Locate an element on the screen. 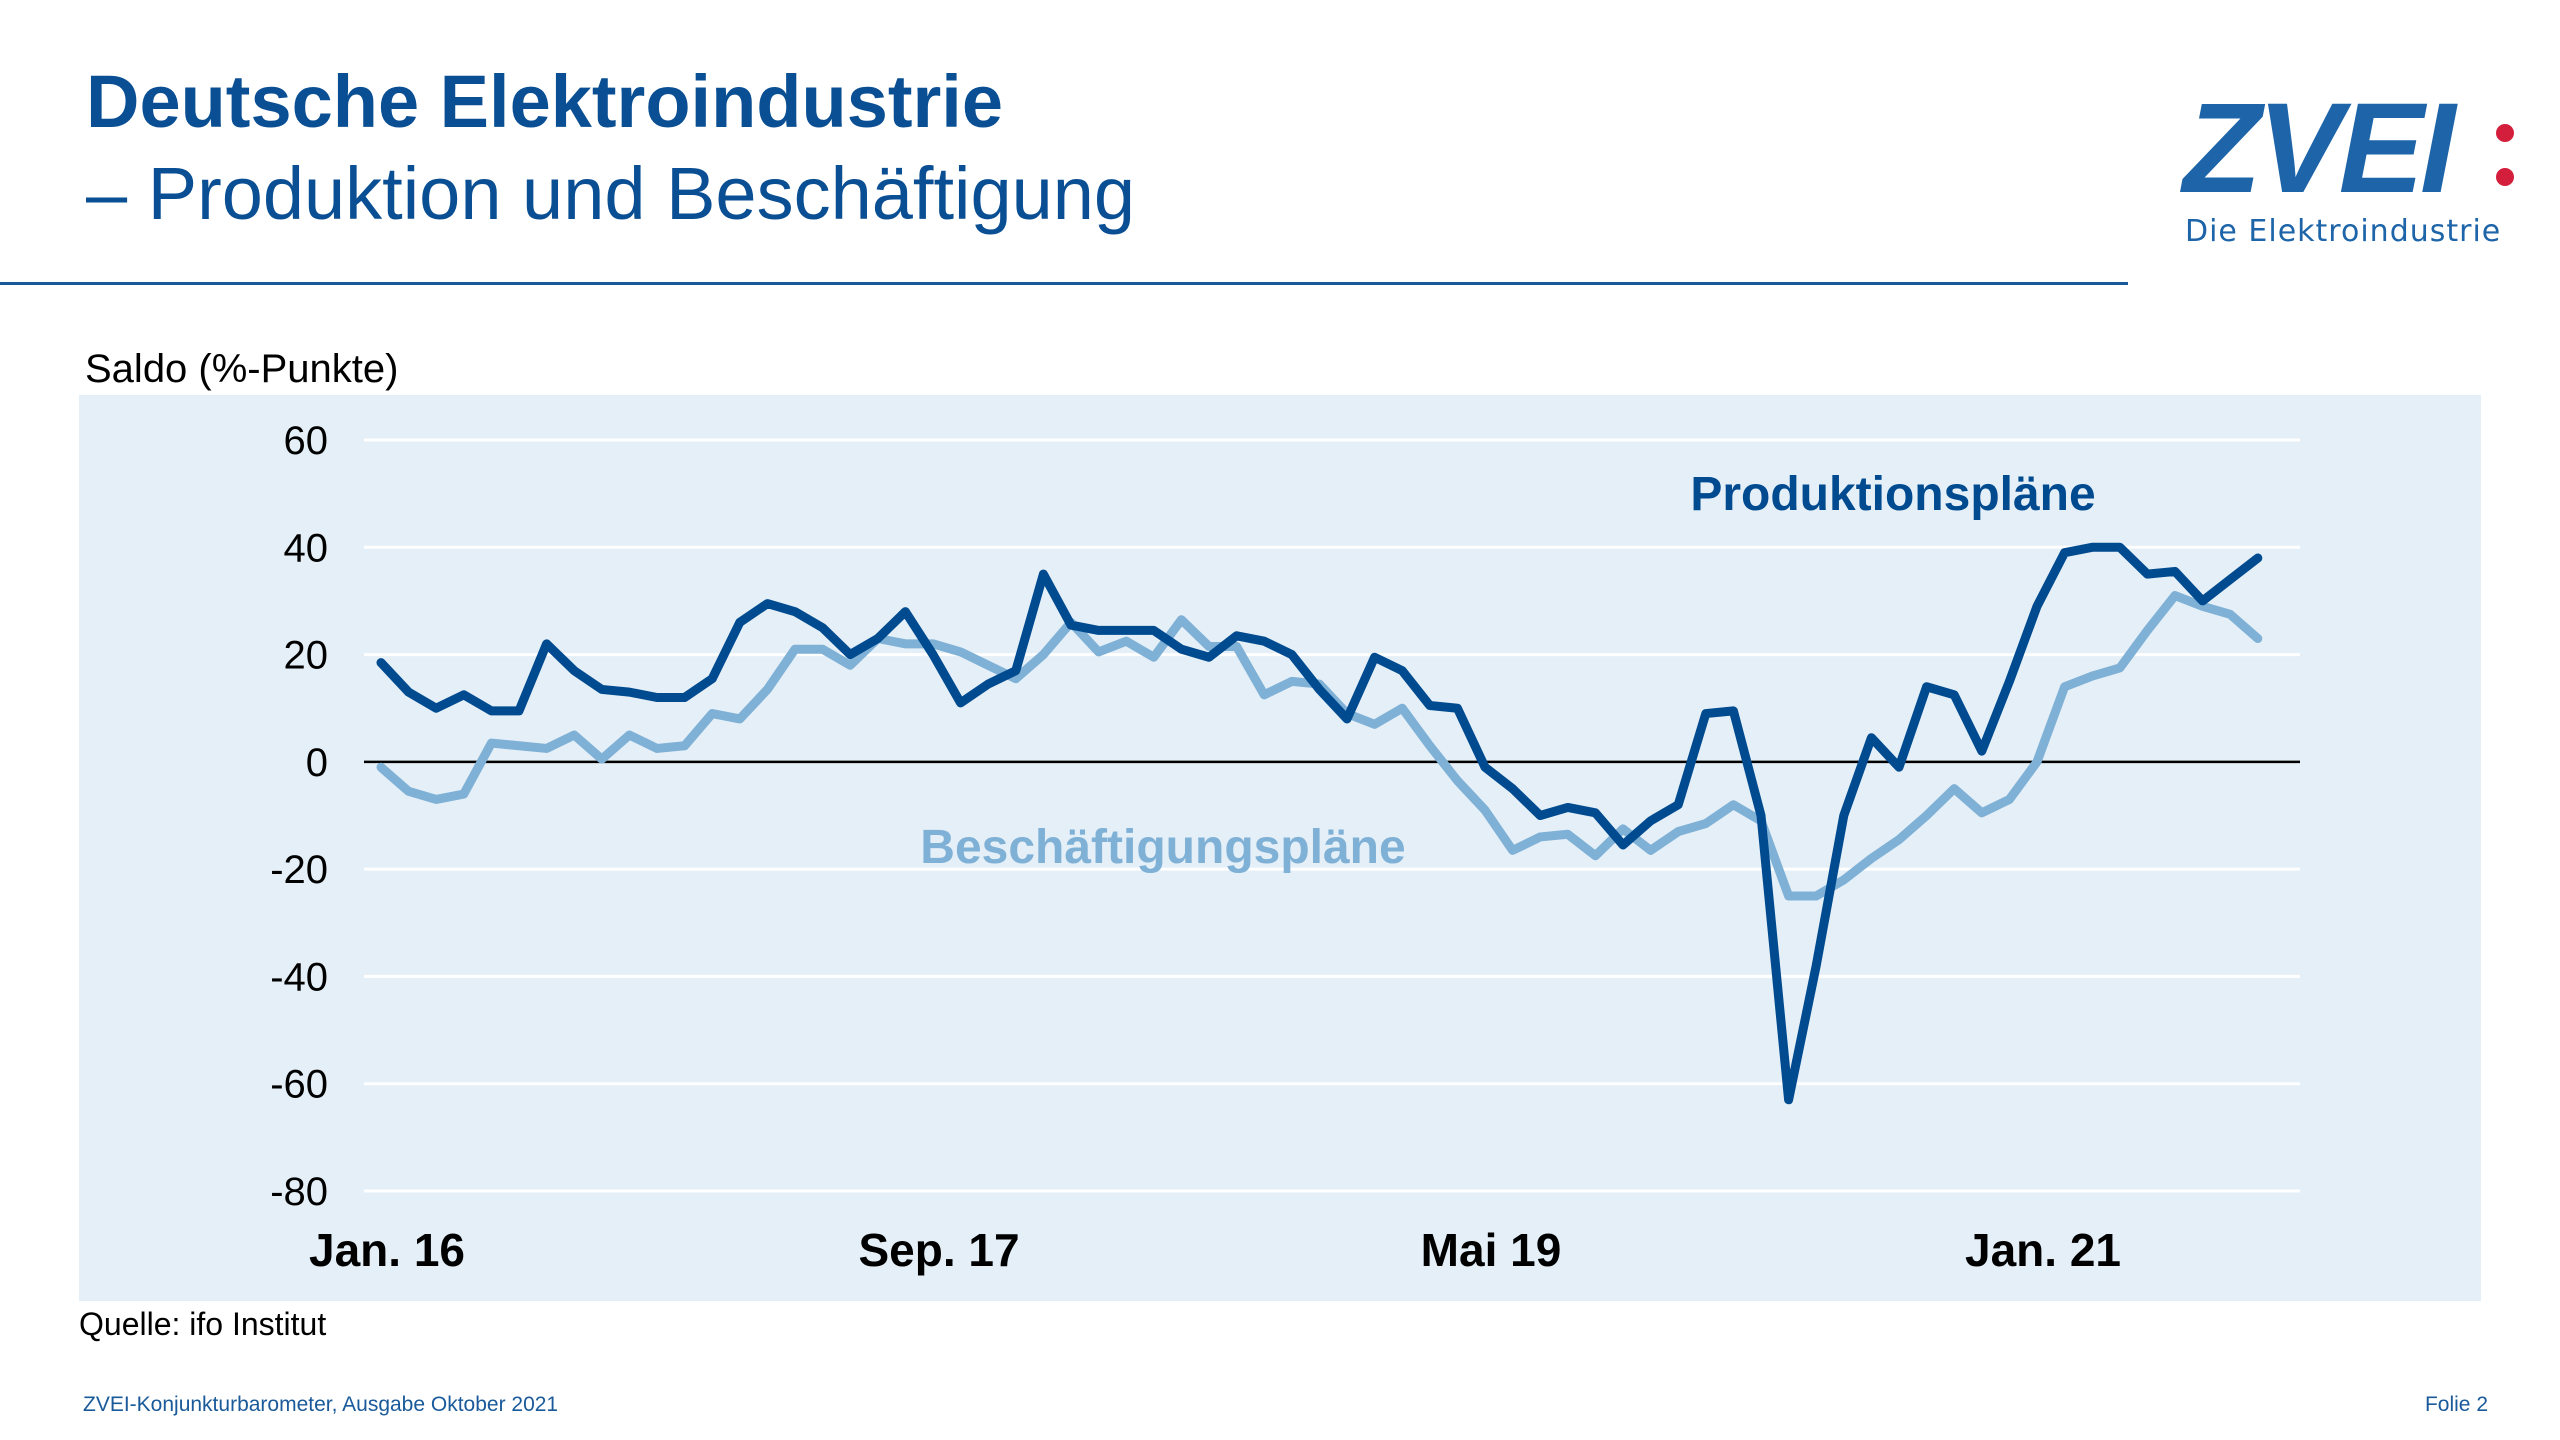  series-label: Beschäftigungspläne is located at coordinates (1162, 847).